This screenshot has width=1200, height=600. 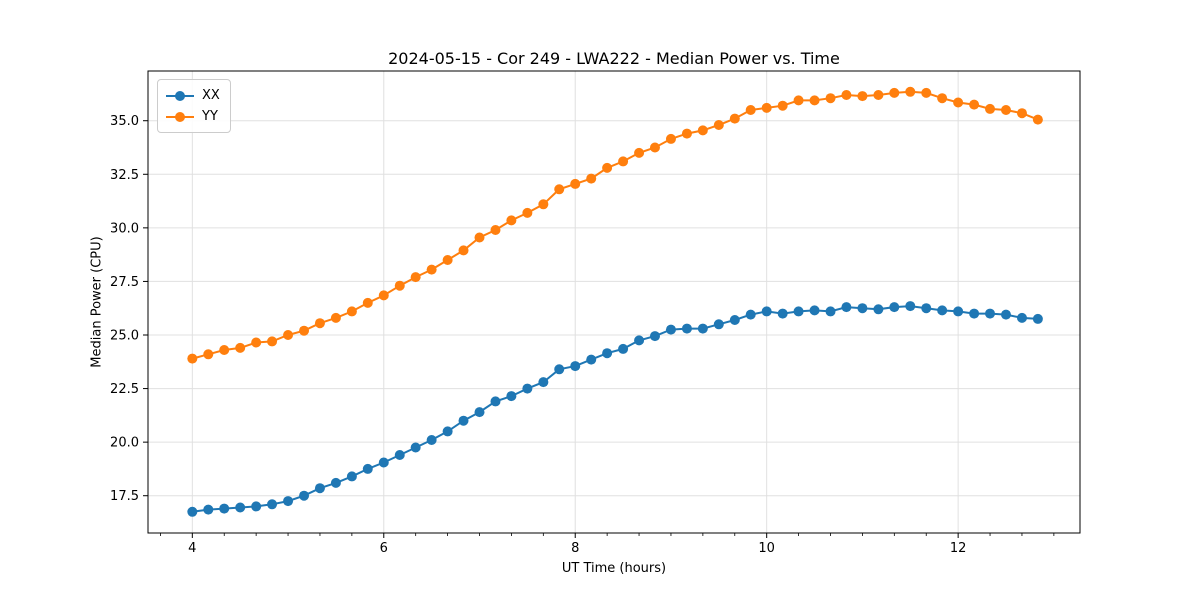 What do you see at coordinates (958, 548) in the screenshot?
I see `x-tick-label: 12` at bounding box center [958, 548].